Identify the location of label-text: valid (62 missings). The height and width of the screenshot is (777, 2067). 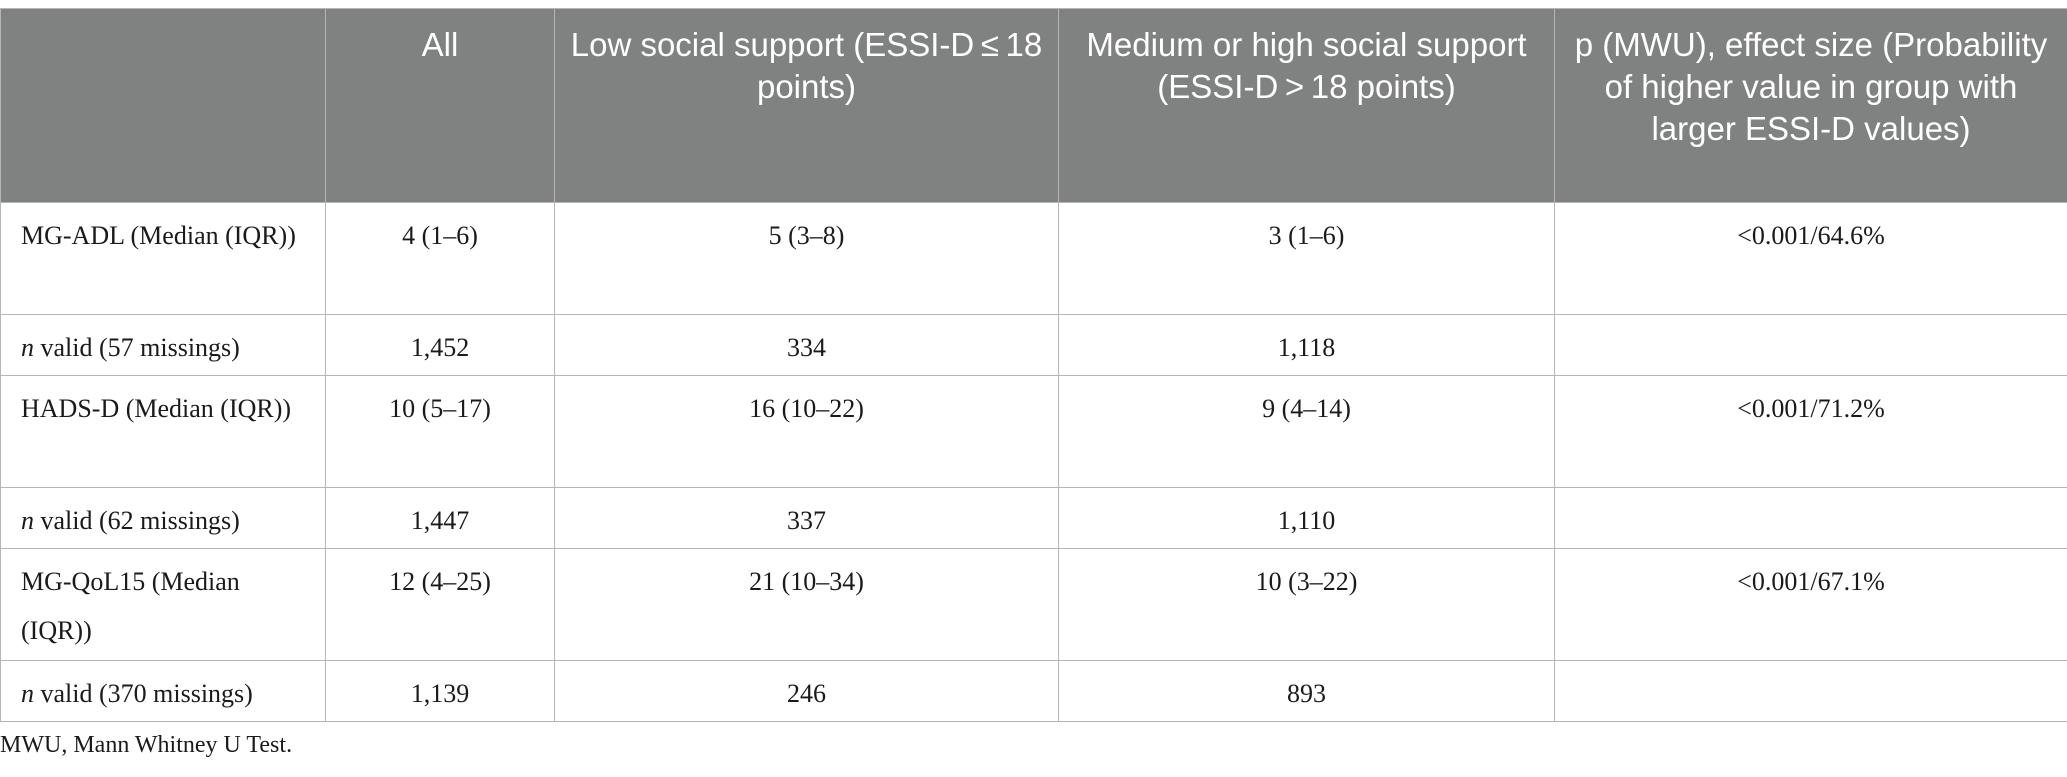
(137, 520).